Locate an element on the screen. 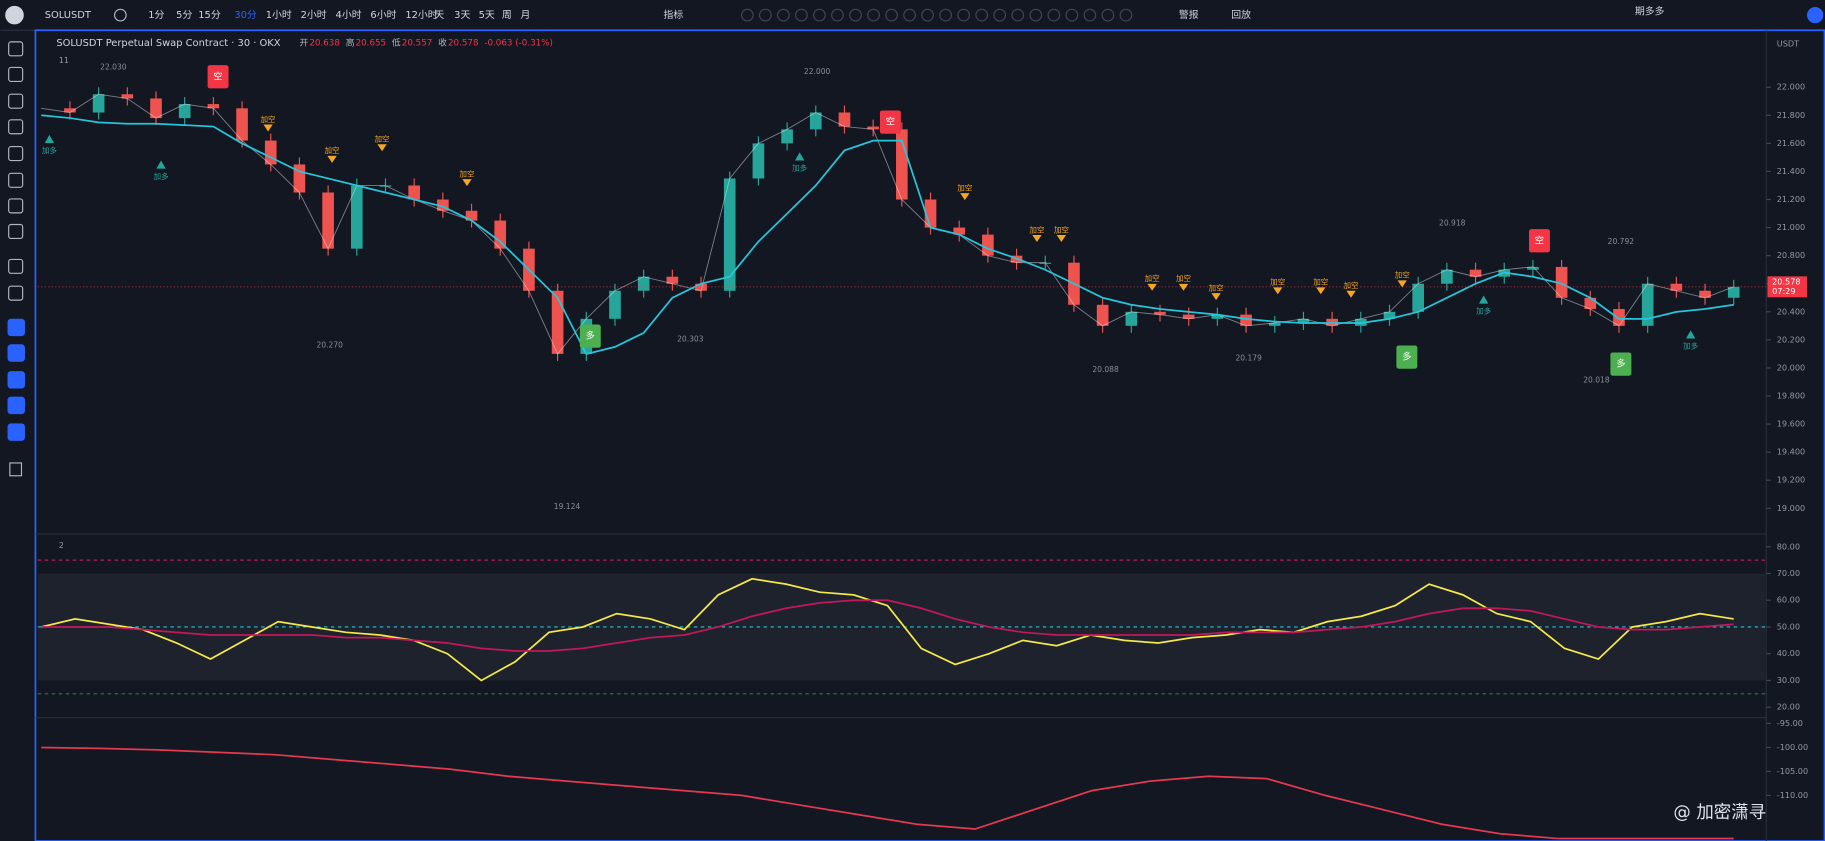  avatar is located at coordinates (14, 15).